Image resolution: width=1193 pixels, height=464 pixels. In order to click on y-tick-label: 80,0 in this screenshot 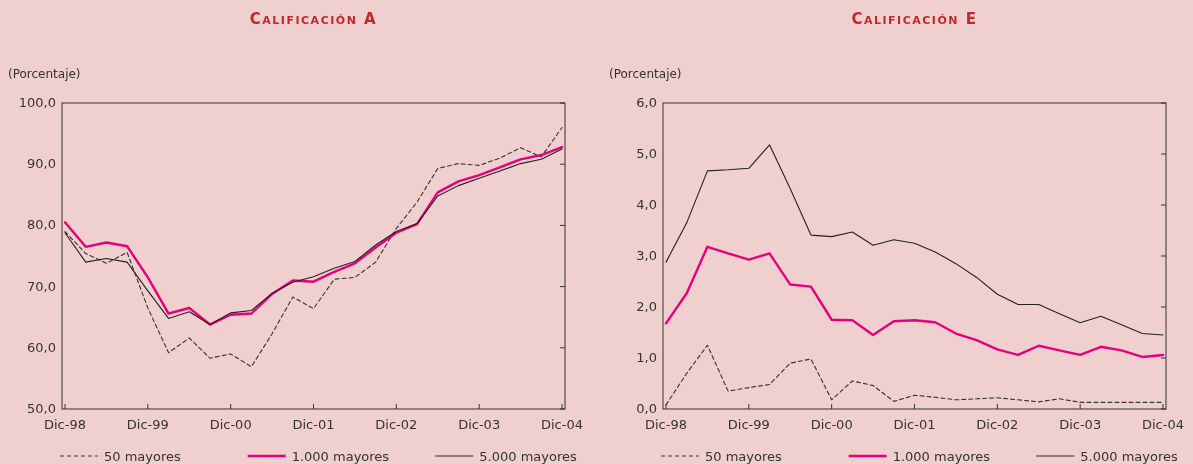, I will do `click(41, 225)`.